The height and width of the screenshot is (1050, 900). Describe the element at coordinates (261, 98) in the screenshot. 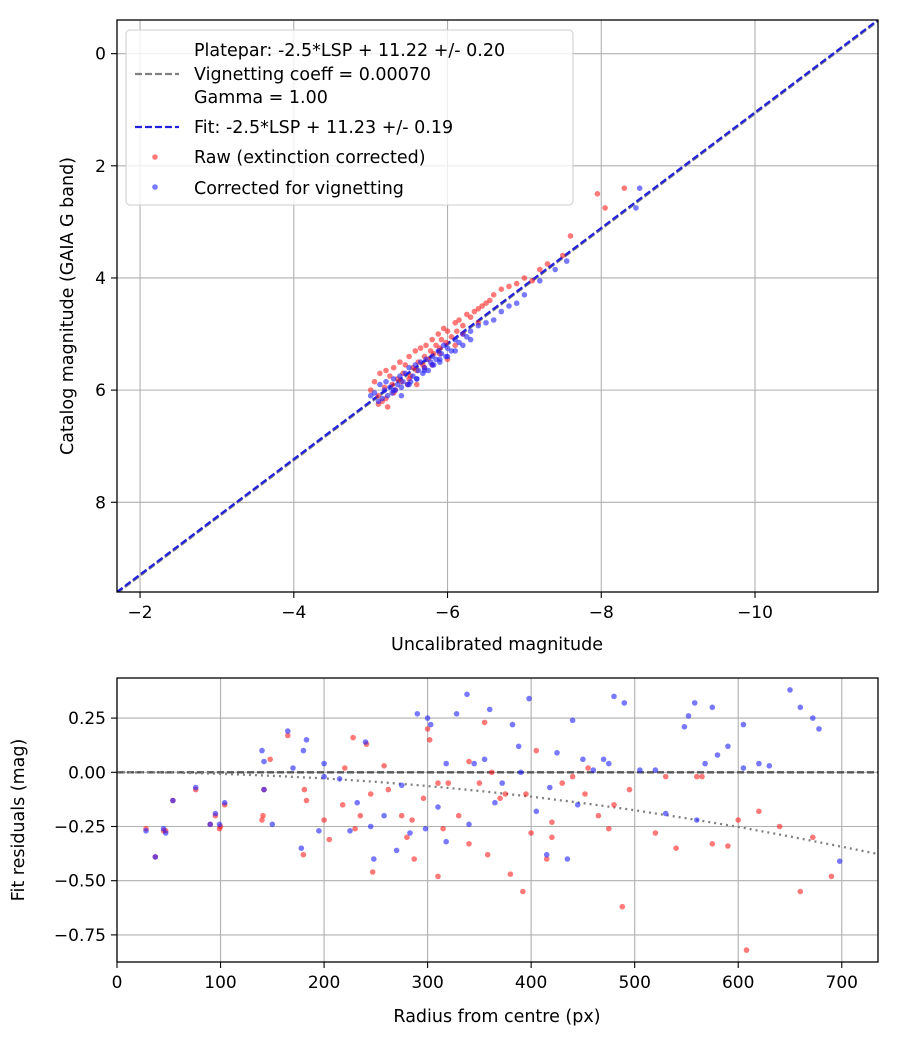

I see `legend-platepar-label-line3: Gamma = 1.00` at that location.